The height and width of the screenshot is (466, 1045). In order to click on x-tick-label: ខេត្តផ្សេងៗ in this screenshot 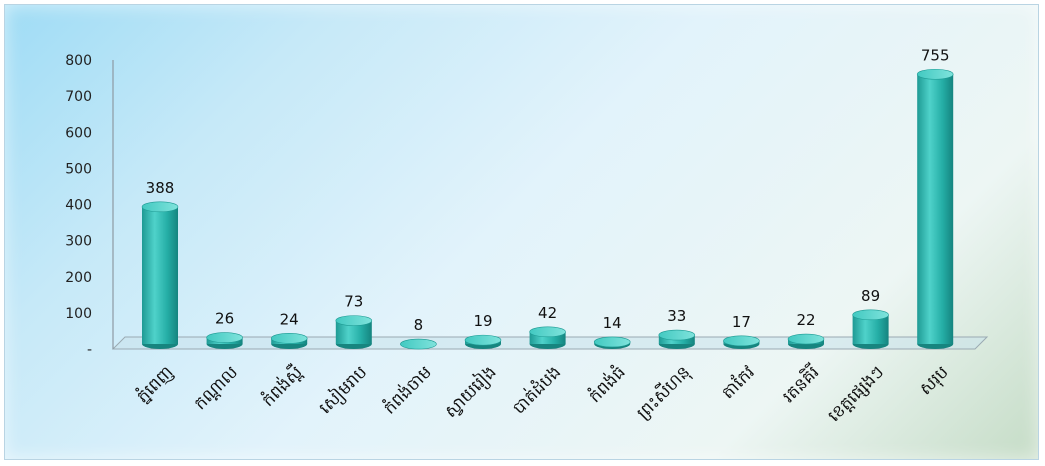, I will do `click(856, 394)`.